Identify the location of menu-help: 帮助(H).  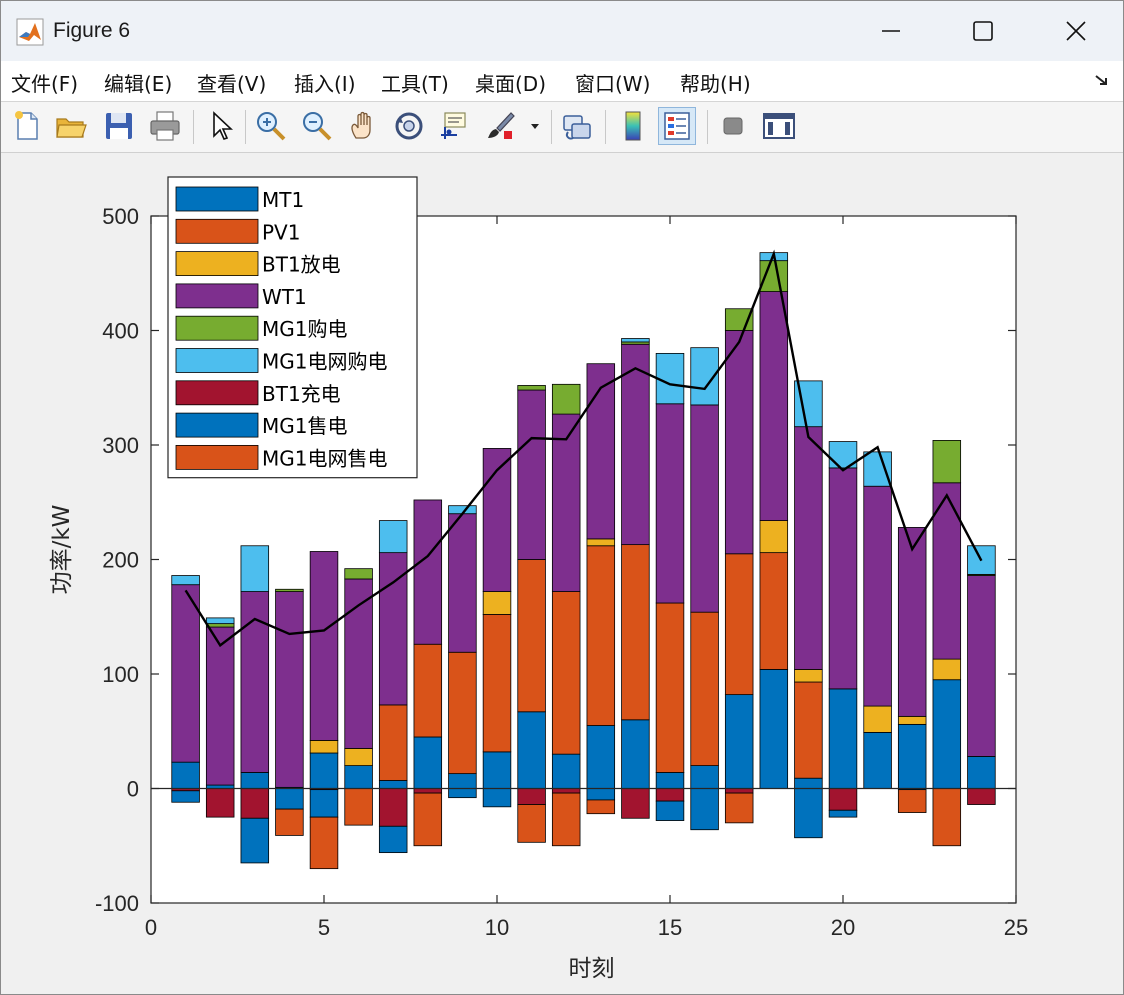
(715, 84).